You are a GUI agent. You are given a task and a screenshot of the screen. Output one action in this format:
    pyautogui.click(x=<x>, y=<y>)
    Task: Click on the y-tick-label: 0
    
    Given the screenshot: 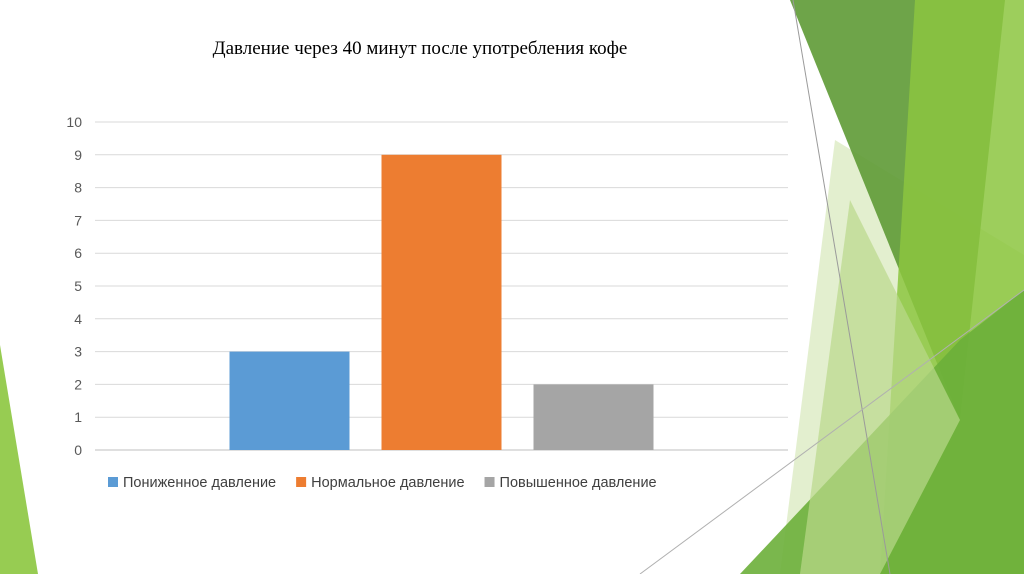 What is the action you would take?
    pyautogui.click(x=78, y=450)
    